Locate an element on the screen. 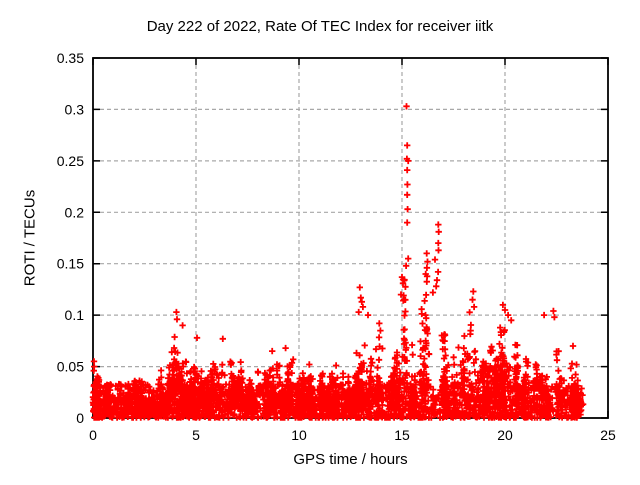  x-tick-label: 5 is located at coordinates (196, 435).